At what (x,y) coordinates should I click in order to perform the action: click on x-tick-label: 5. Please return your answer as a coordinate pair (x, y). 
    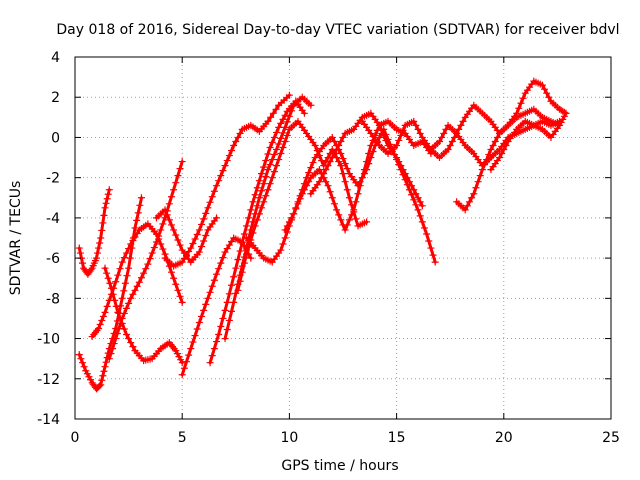
    Looking at the image, I should click on (182, 438).